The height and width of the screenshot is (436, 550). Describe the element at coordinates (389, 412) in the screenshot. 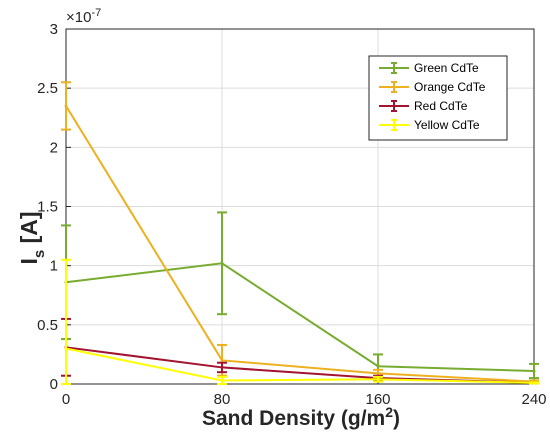

I see `x-axis-title-superscript: 2` at that location.